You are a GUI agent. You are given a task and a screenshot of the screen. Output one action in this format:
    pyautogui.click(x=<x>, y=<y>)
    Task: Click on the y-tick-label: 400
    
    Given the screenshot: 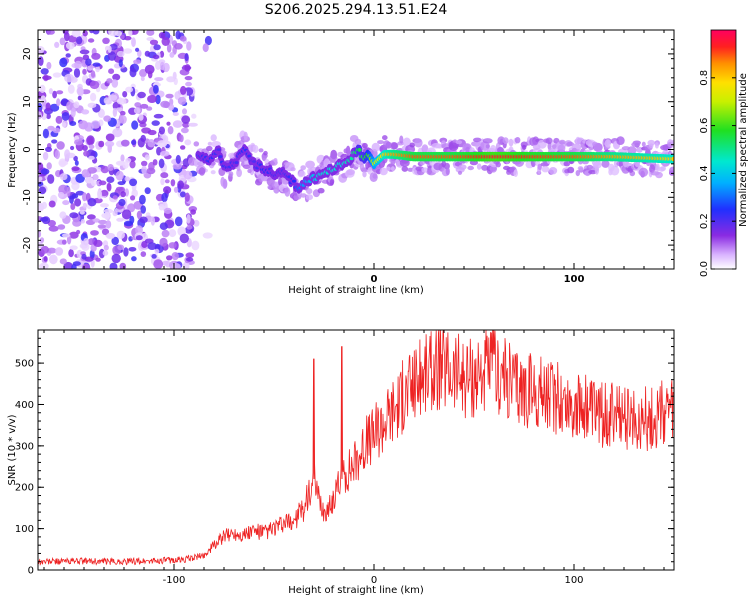 What is the action you would take?
    pyautogui.click(x=24, y=405)
    